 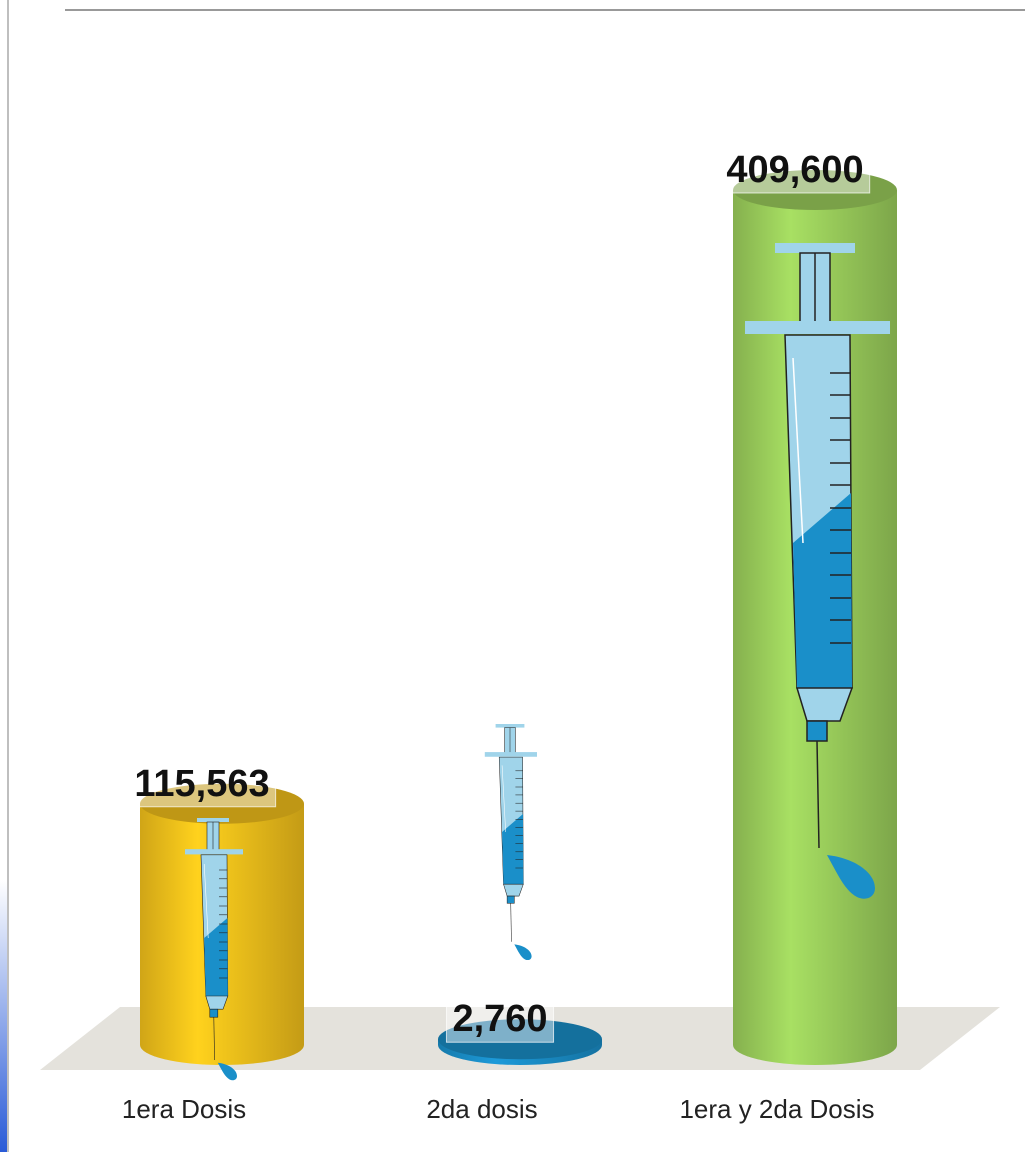 I want to click on category-label: 1era Dosis, so click(x=184, y=1109).